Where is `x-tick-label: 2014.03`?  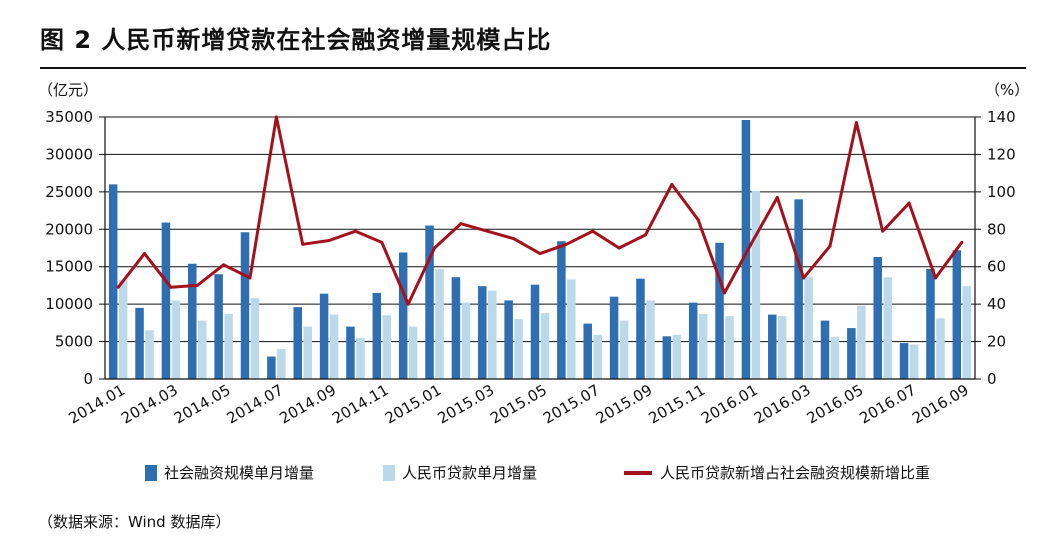
x-tick-label: 2014.03 is located at coordinates (149, 404).